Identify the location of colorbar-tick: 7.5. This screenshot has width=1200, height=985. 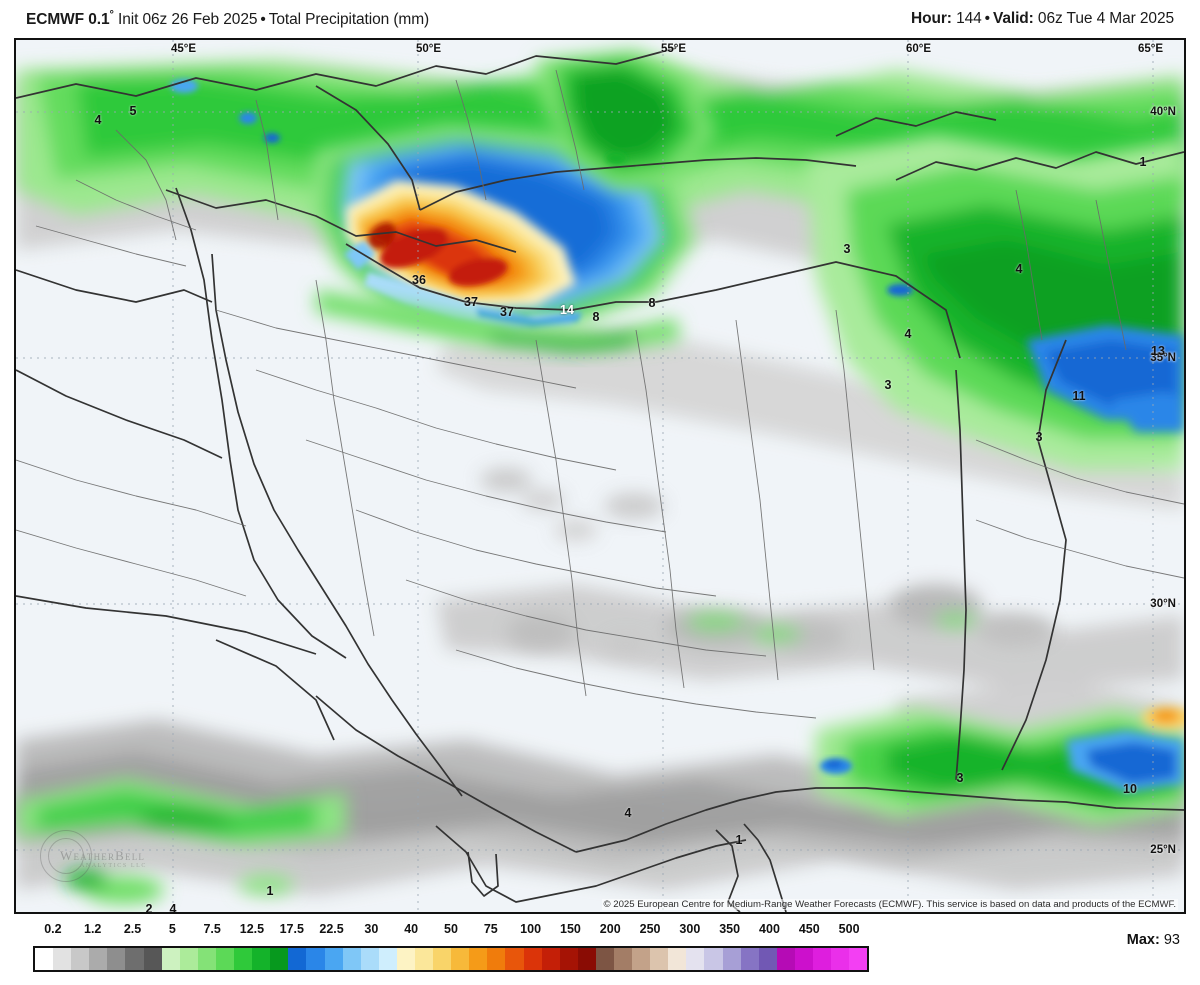
(212, 929).